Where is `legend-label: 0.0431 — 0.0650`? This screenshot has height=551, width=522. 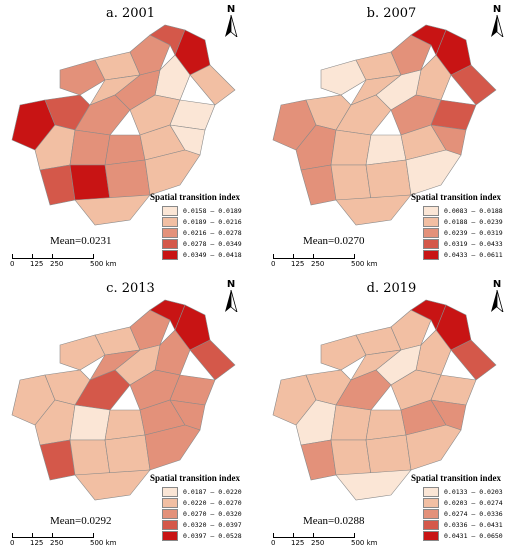 legend-label: 0.0431 — 0.0650 is located at coordinates (473, 535).